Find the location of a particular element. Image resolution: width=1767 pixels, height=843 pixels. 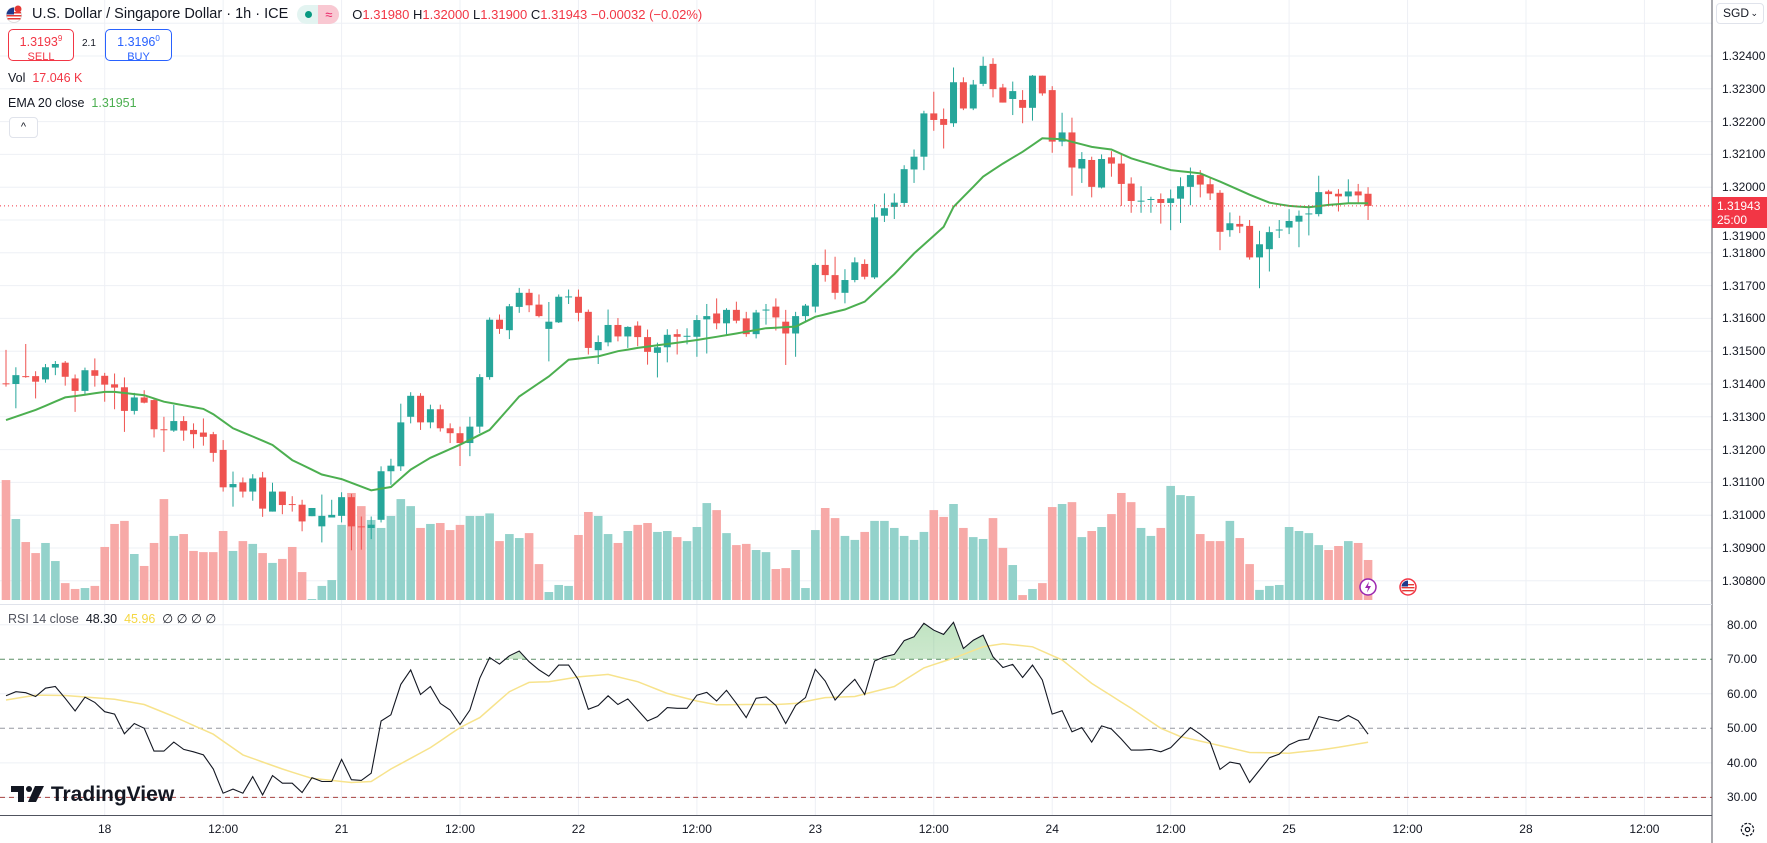

rsi-legend-value: 48.30 is located at coordinates (101, 619).